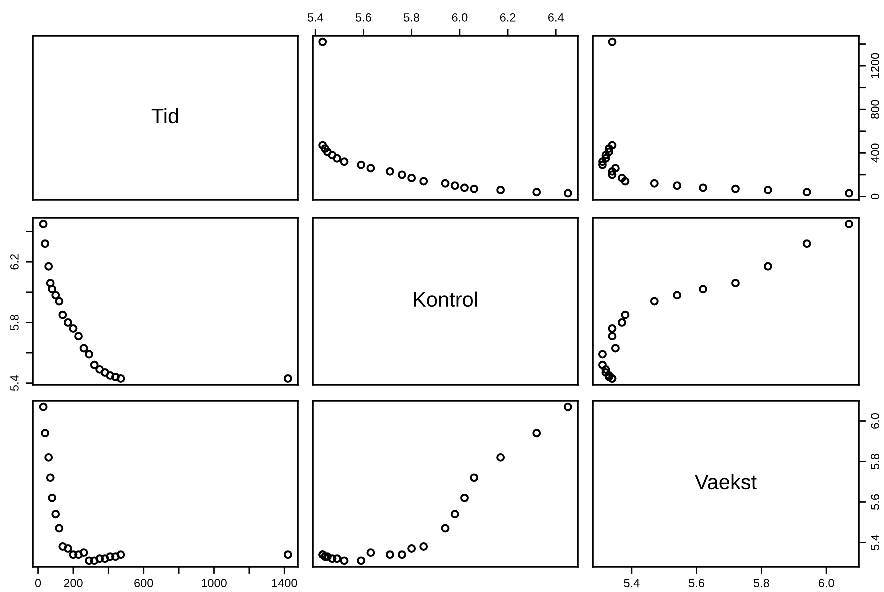 The image size is (884, 592). Describe the element at coordinates (73, 583) in the screenshot. I see `x-tick-label: 200` at that location.